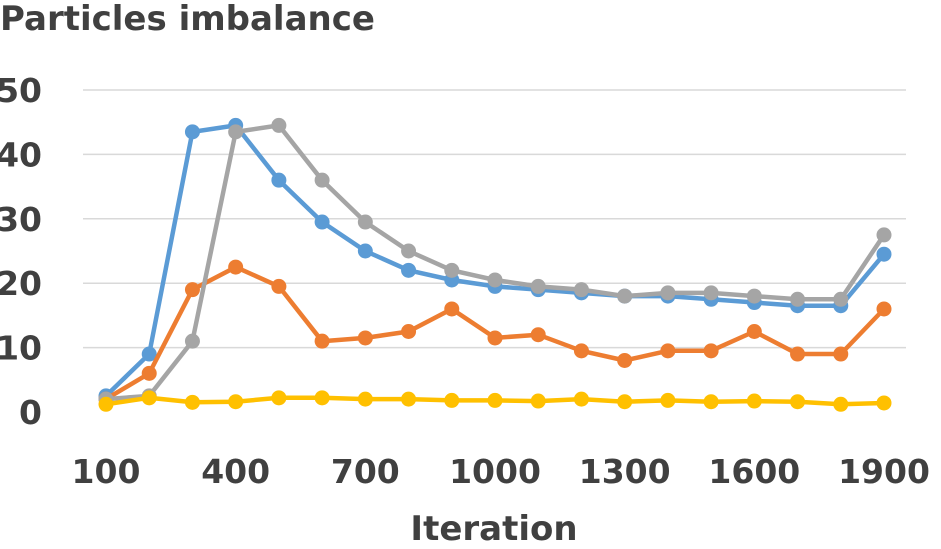  Describe the element at coordinates (365, 471) in the screenshot. I see `x-tick-label: 700` at that location.